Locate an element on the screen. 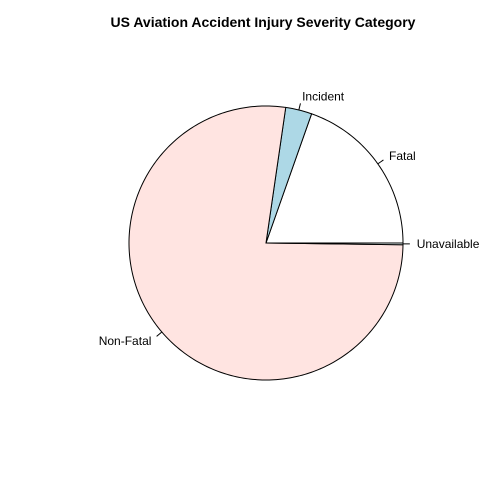 The height and width of the screenshot is (504, 504). pie-leader-incident is located at coordinates (300, 106).